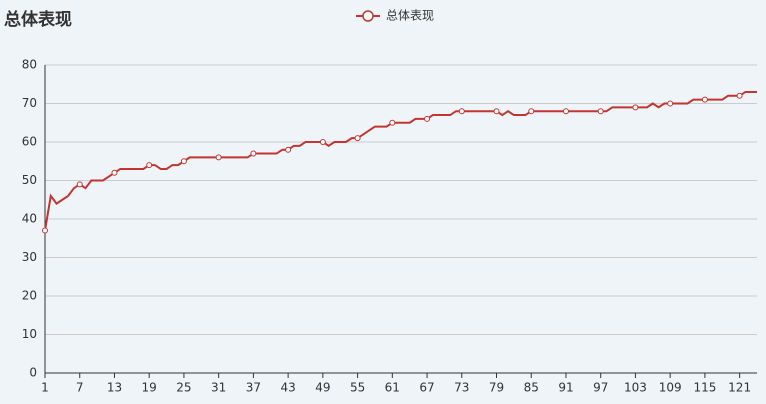  I want to click on y-tick-label: 0, so click(33, 373).